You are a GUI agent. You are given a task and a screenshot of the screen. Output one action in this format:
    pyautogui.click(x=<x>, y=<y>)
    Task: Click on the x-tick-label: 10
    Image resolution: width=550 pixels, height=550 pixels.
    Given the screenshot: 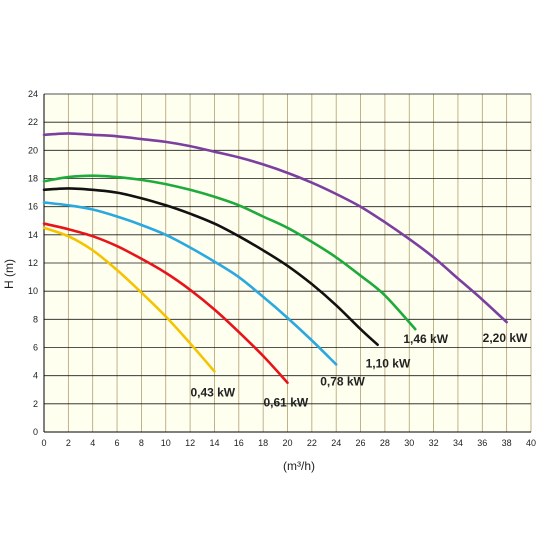 What is the action you would take?
    pyautogui.click(x=166, y=443)
    